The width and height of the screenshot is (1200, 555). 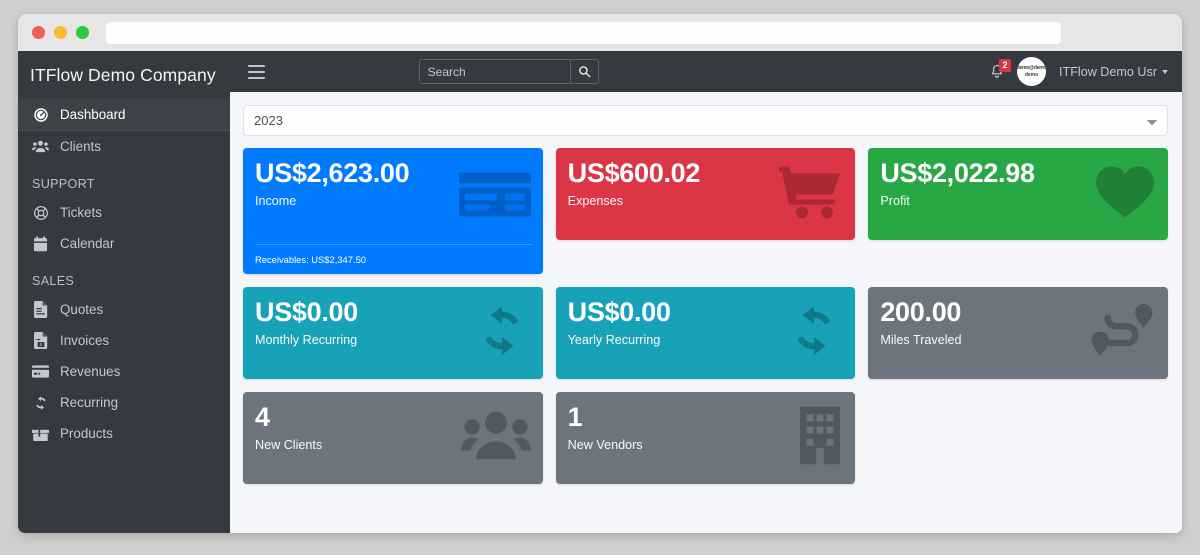 What do you see at coordinates (306, 339) in the screenshot?
I see `stat-label: Monthly Recurring` at bounding box center [306, 339].